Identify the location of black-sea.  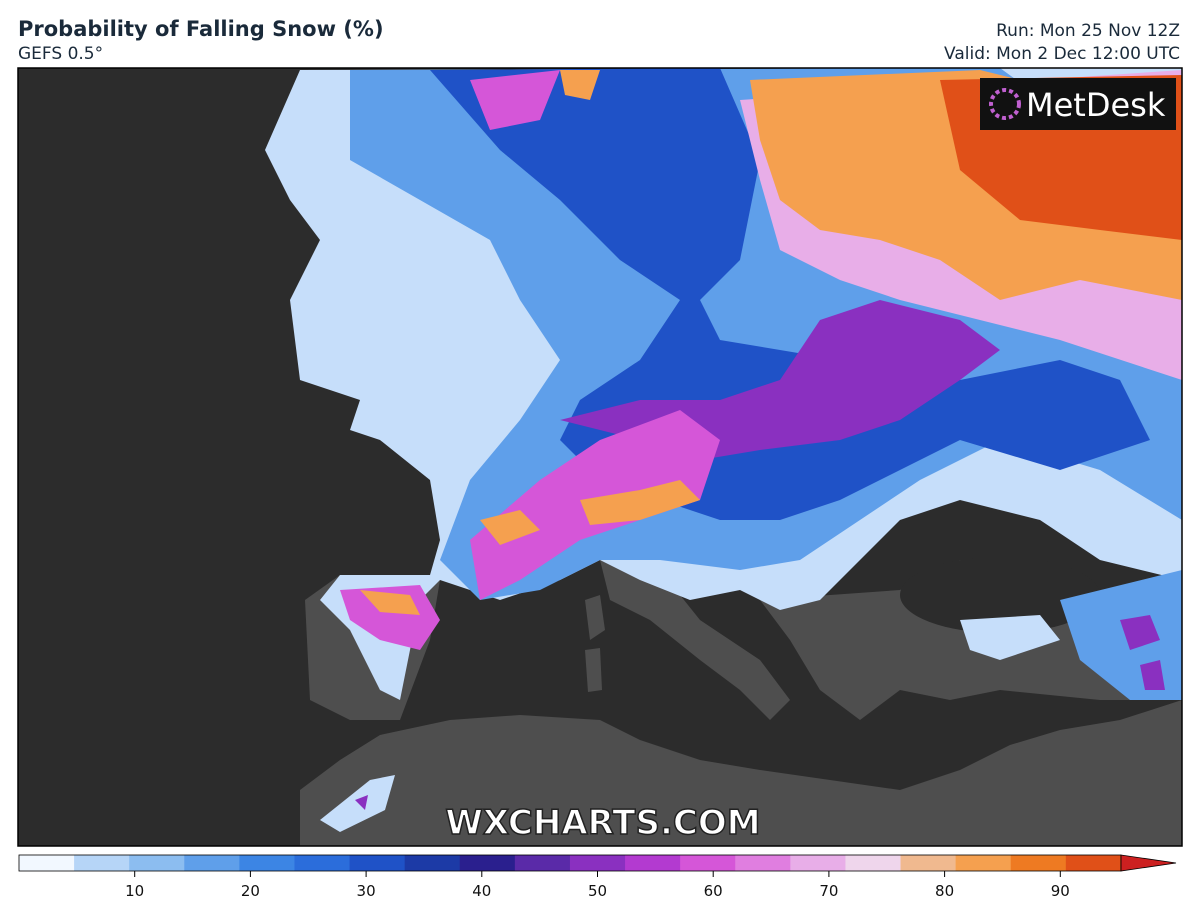
(1000, 595).